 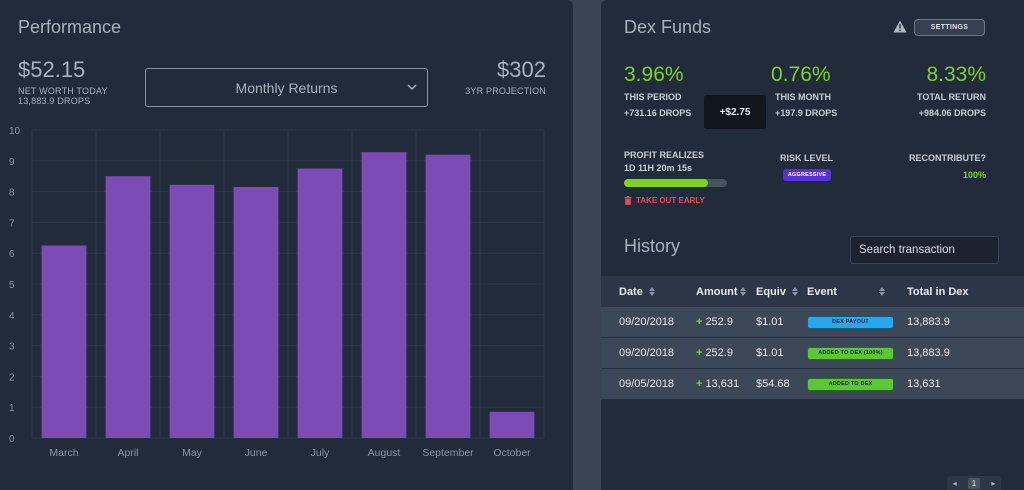 I want to click on returns-select-value: Monthly Returns, so click(x=286, y=87).